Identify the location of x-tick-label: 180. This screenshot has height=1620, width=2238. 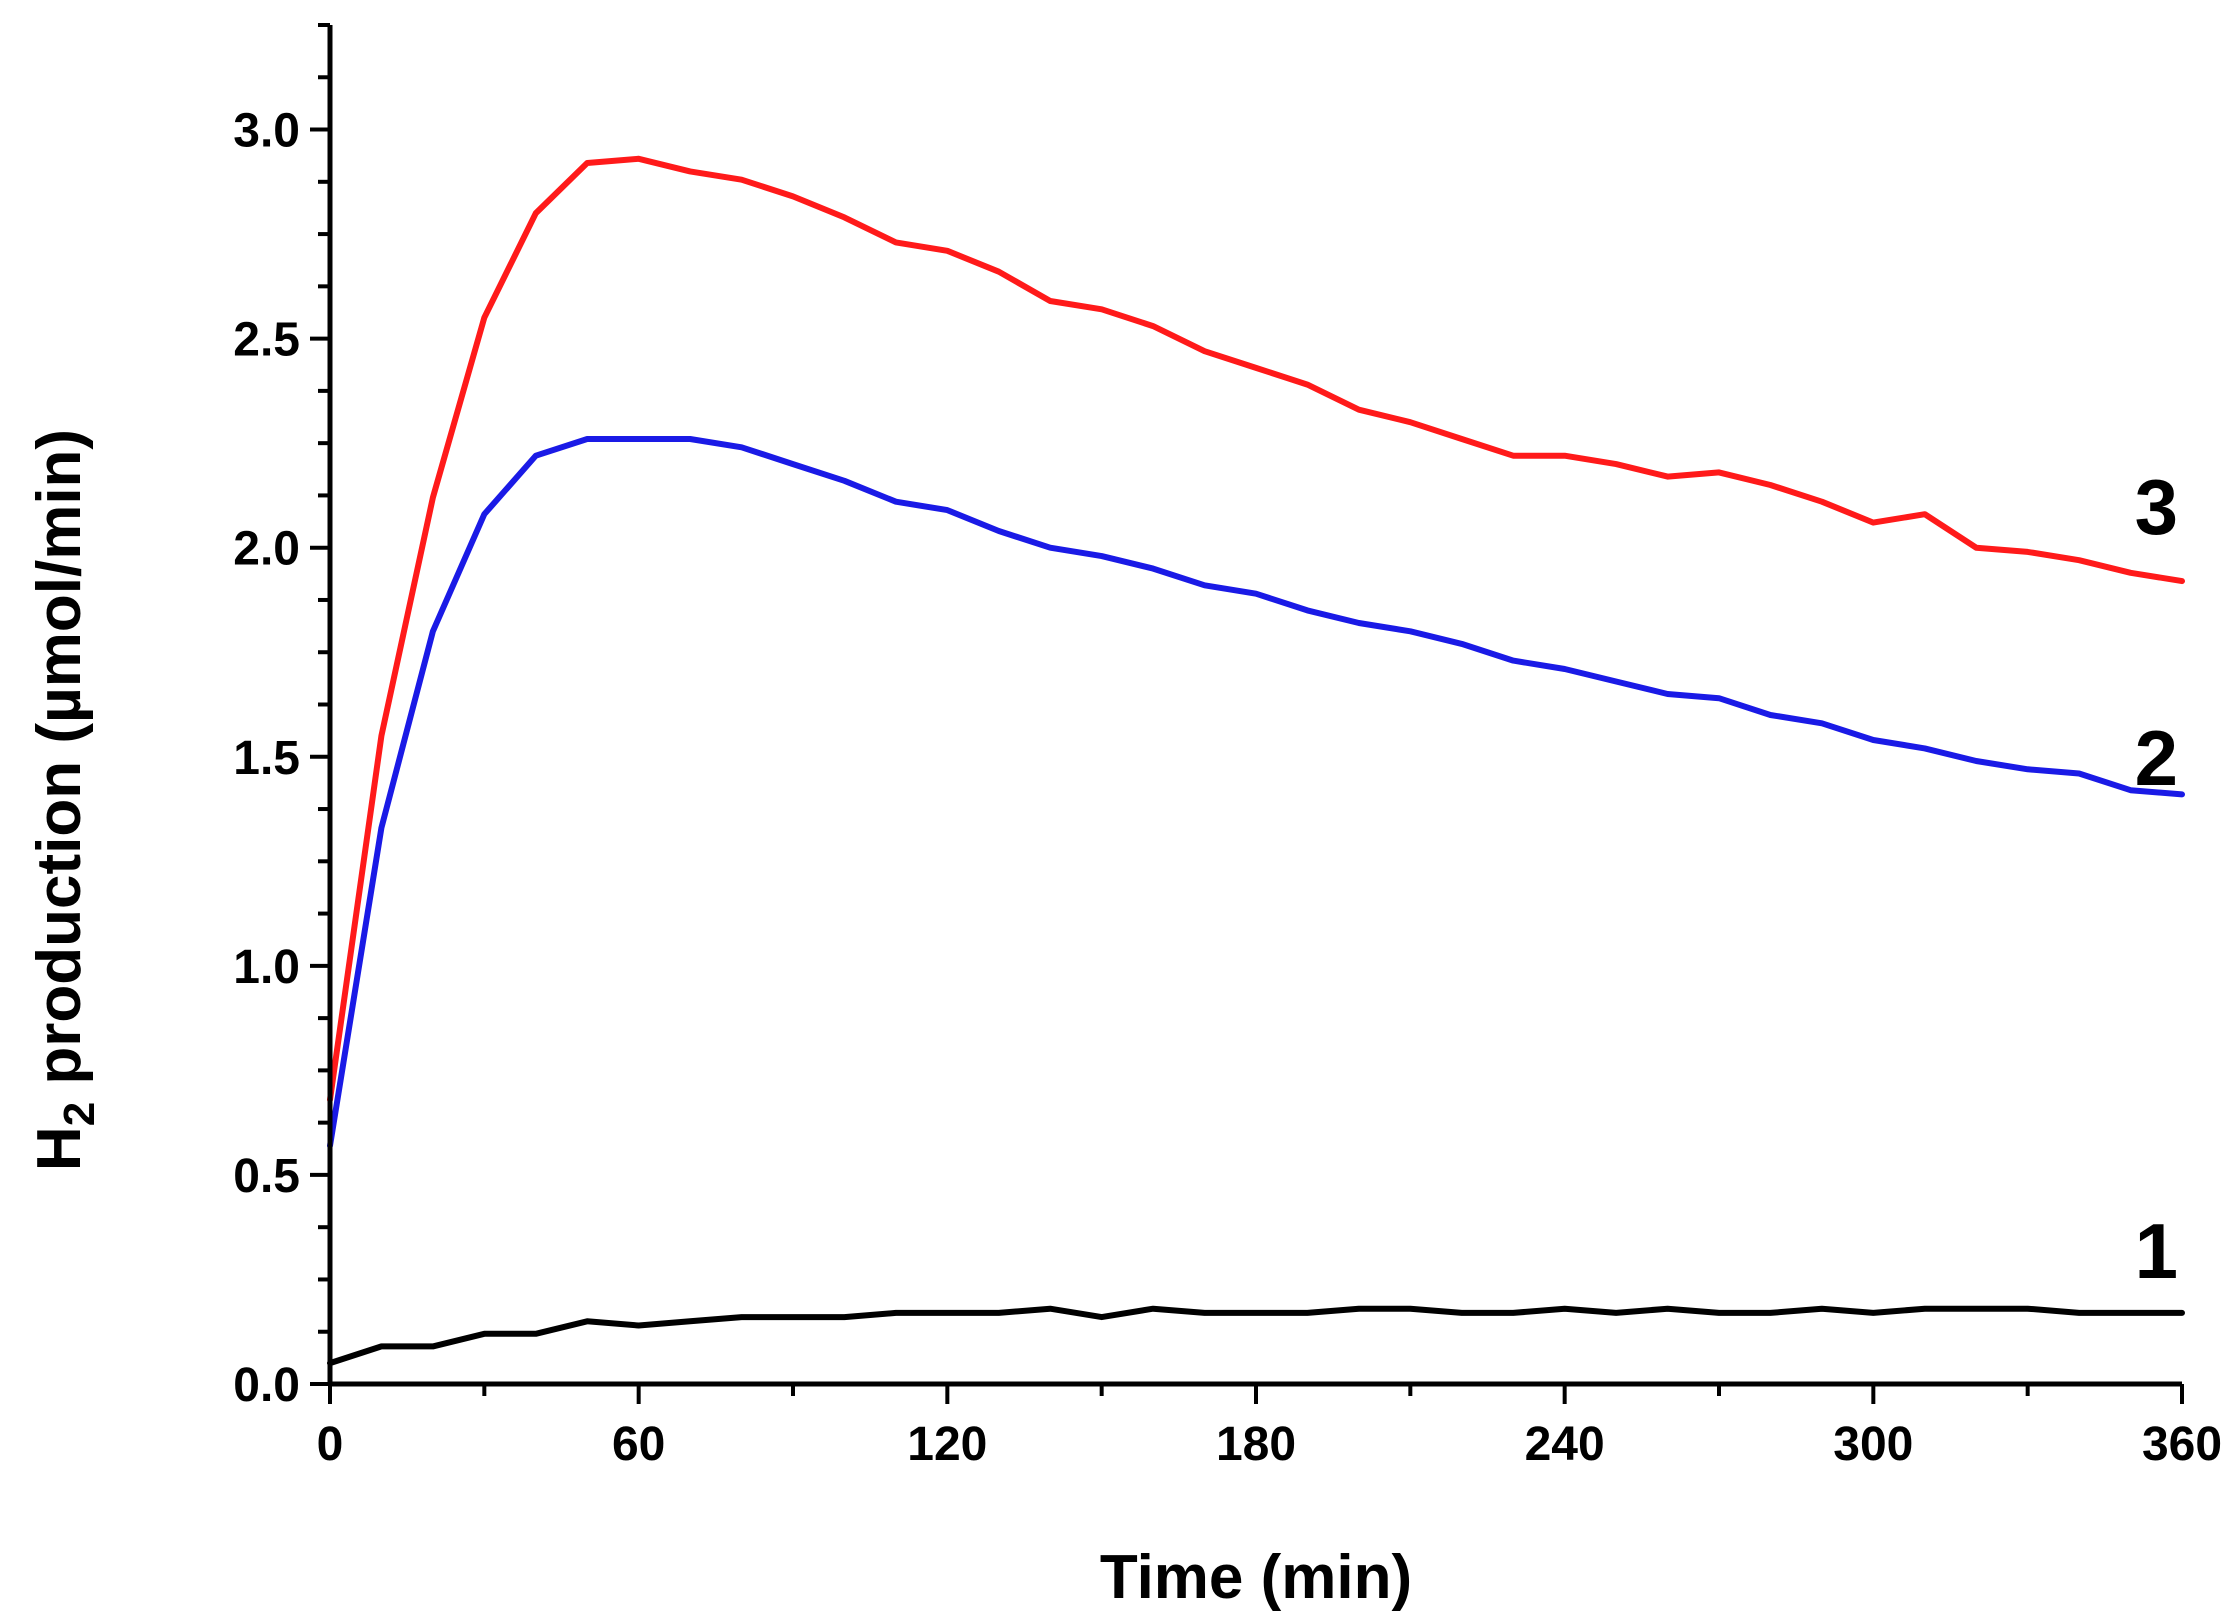
(1256, 1444).